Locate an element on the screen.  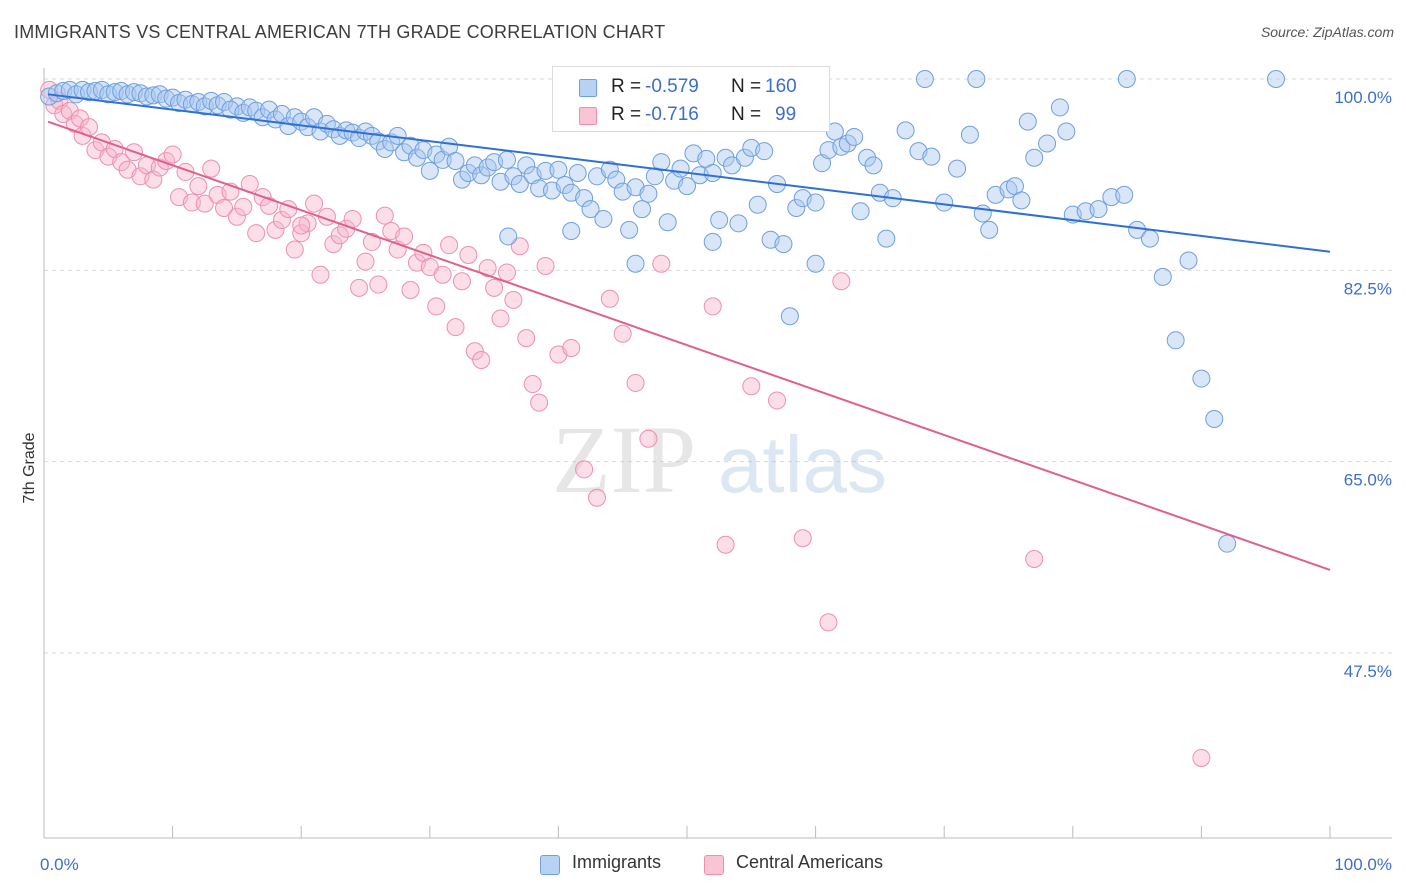
legend-swatch-pink is located at coordinates (588, 116).